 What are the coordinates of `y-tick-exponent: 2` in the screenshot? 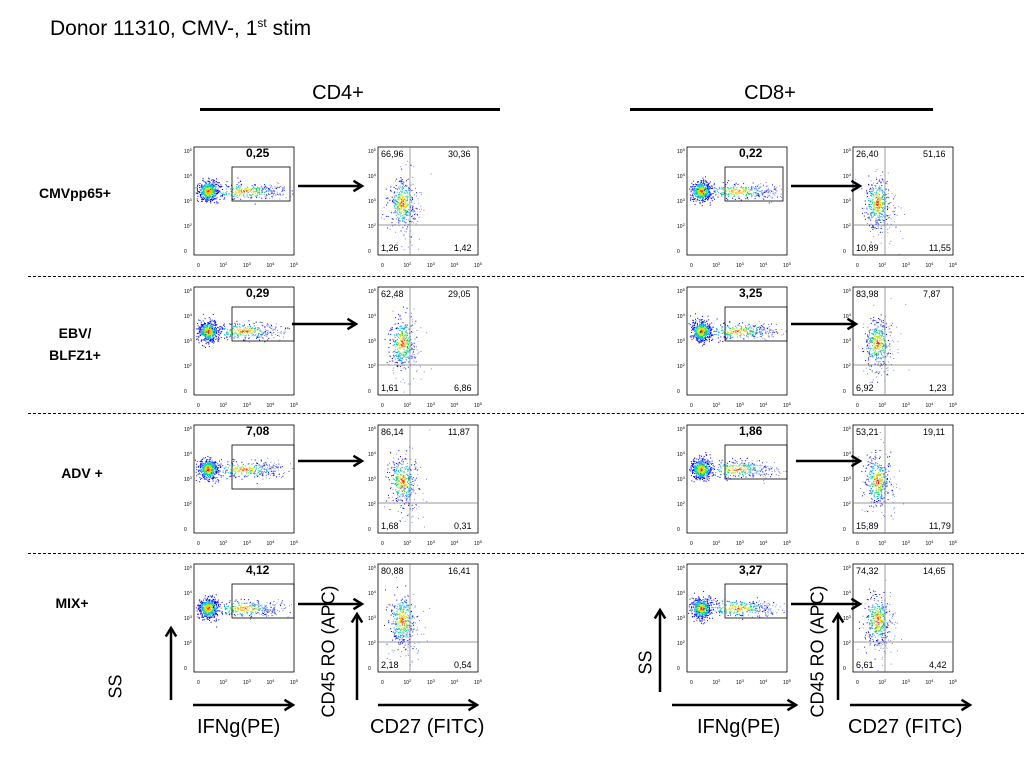 It's located at (191, 224).